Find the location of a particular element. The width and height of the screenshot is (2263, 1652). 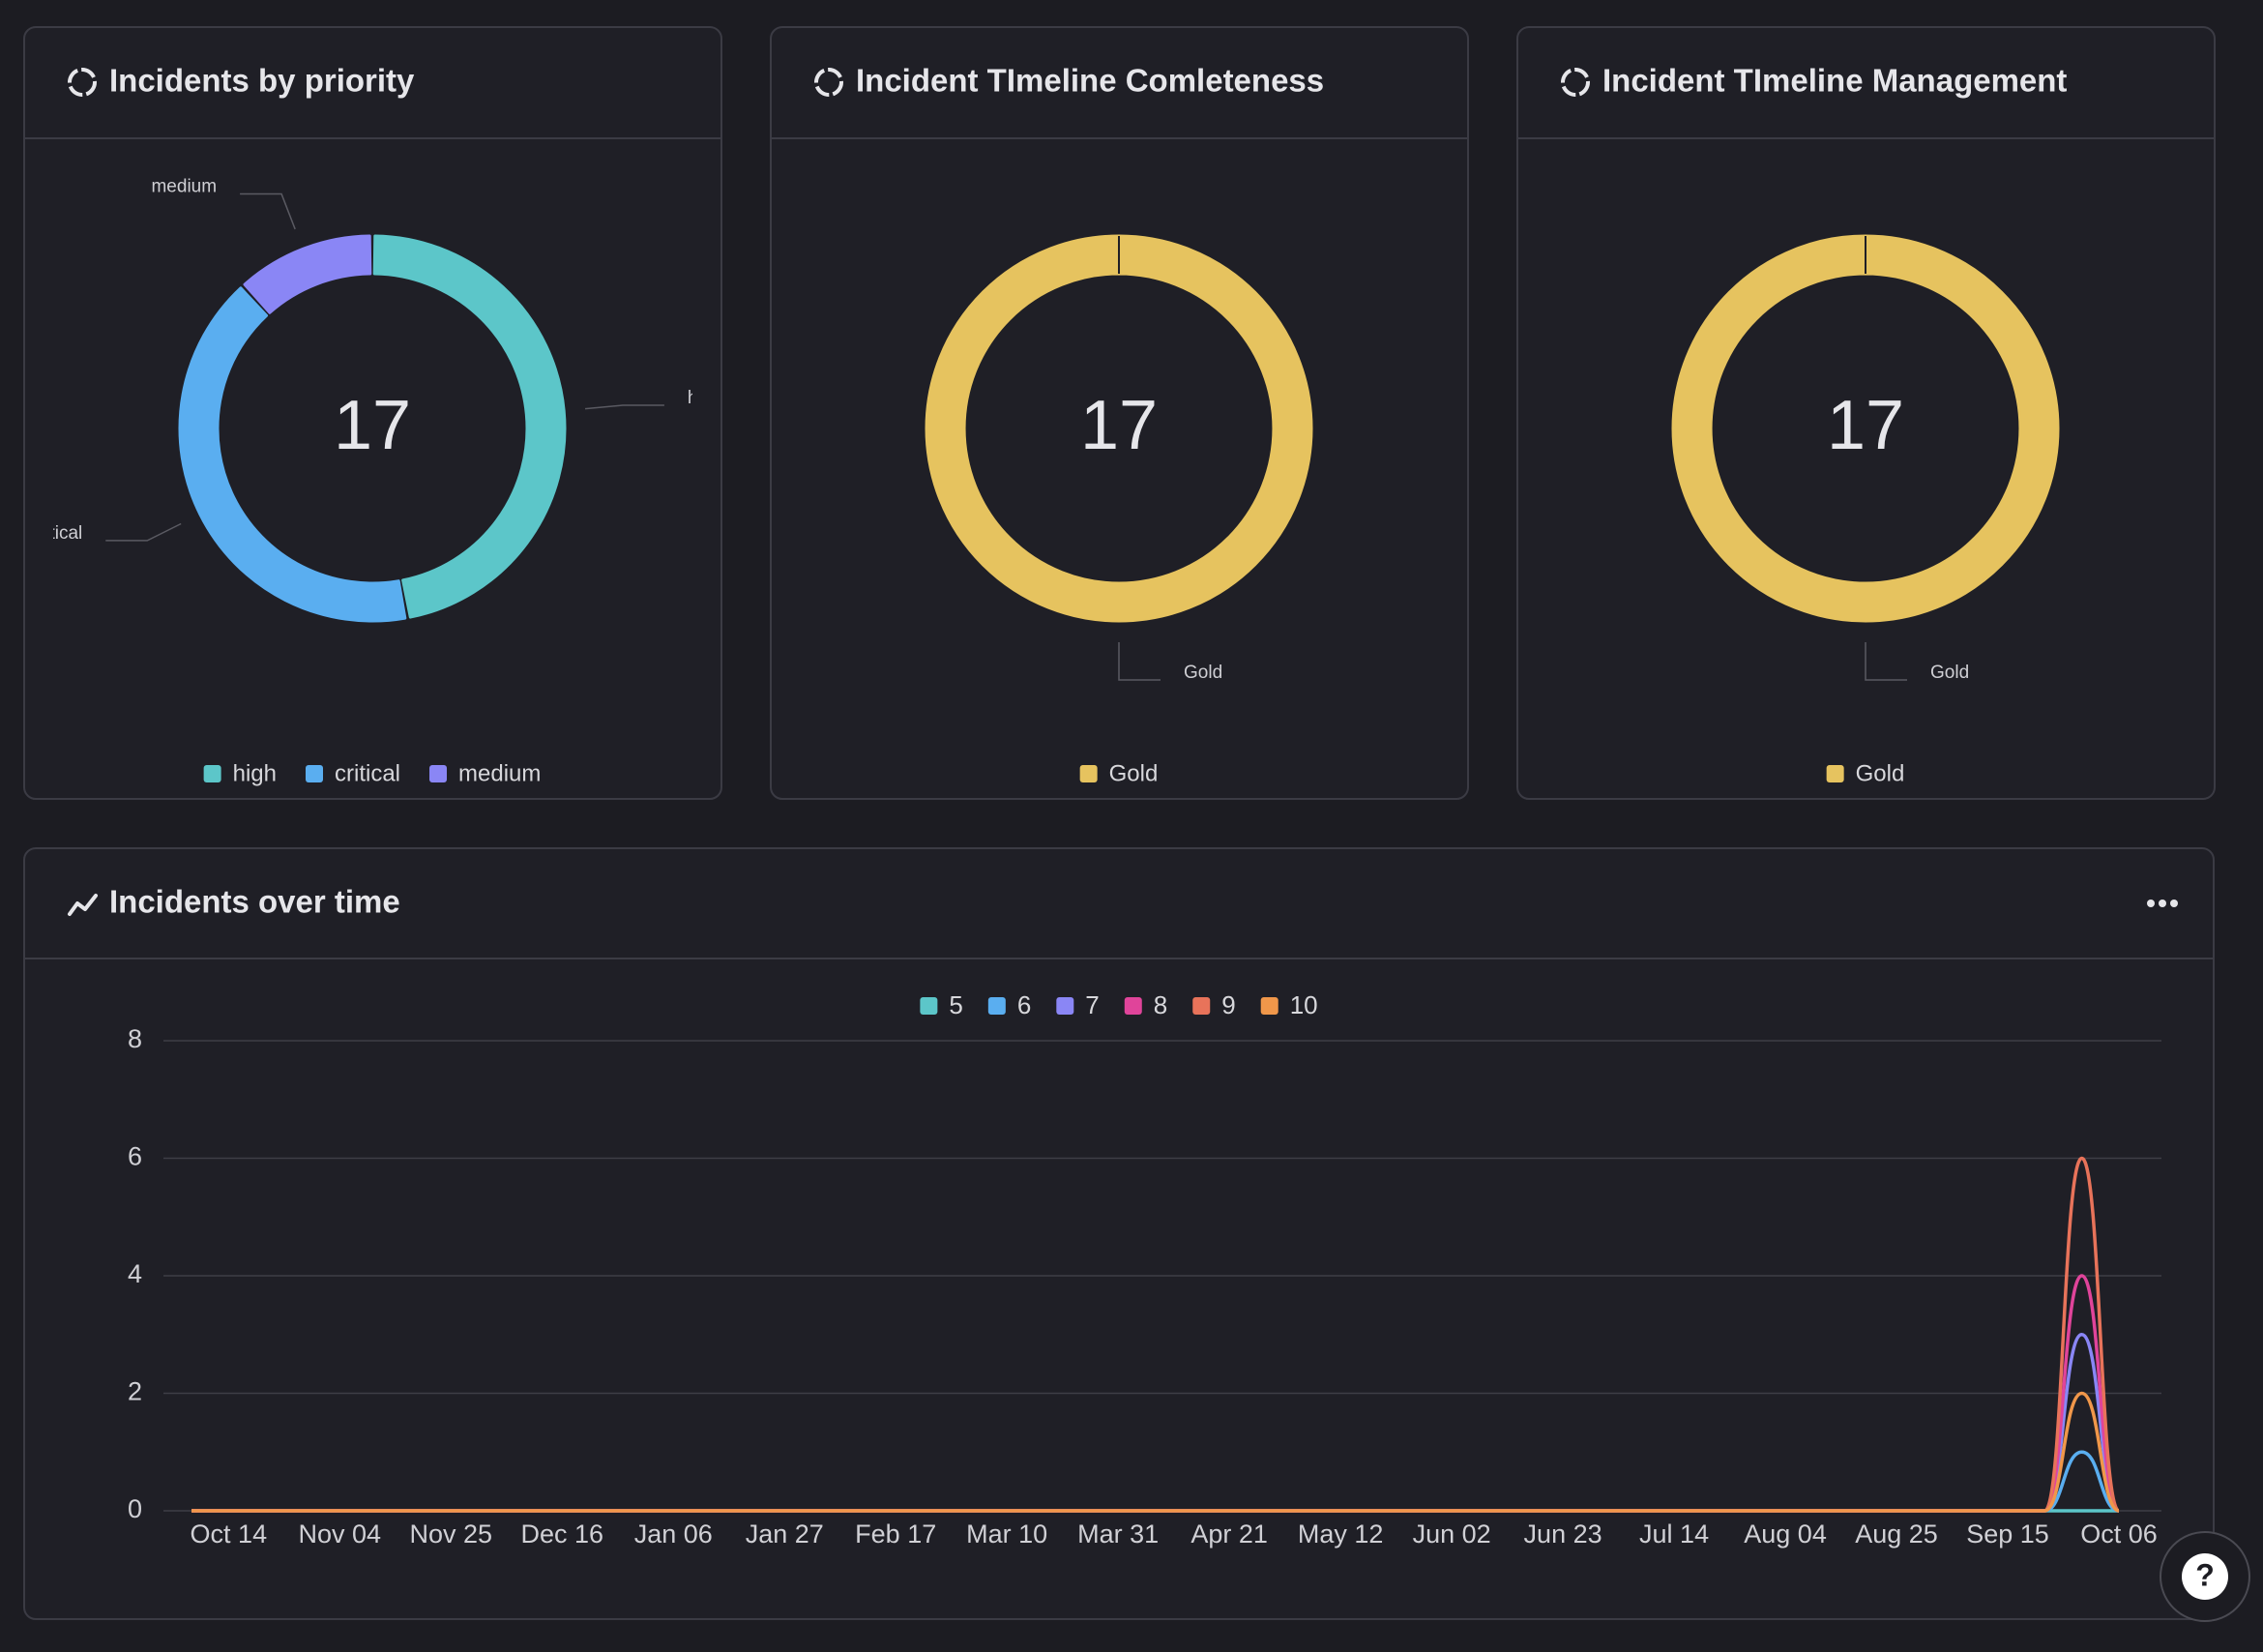

slice-label: medium is located at coordinates (184, 187).